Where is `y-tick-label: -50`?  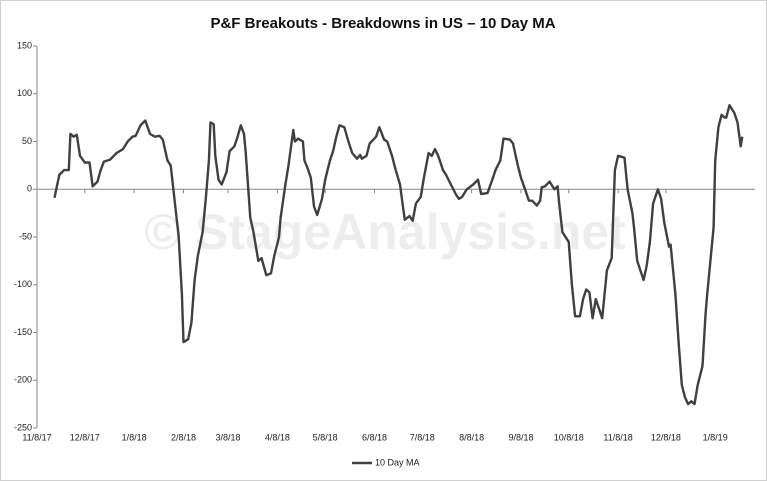 y-tick-label: -50 is located at coordinates (25, 236).